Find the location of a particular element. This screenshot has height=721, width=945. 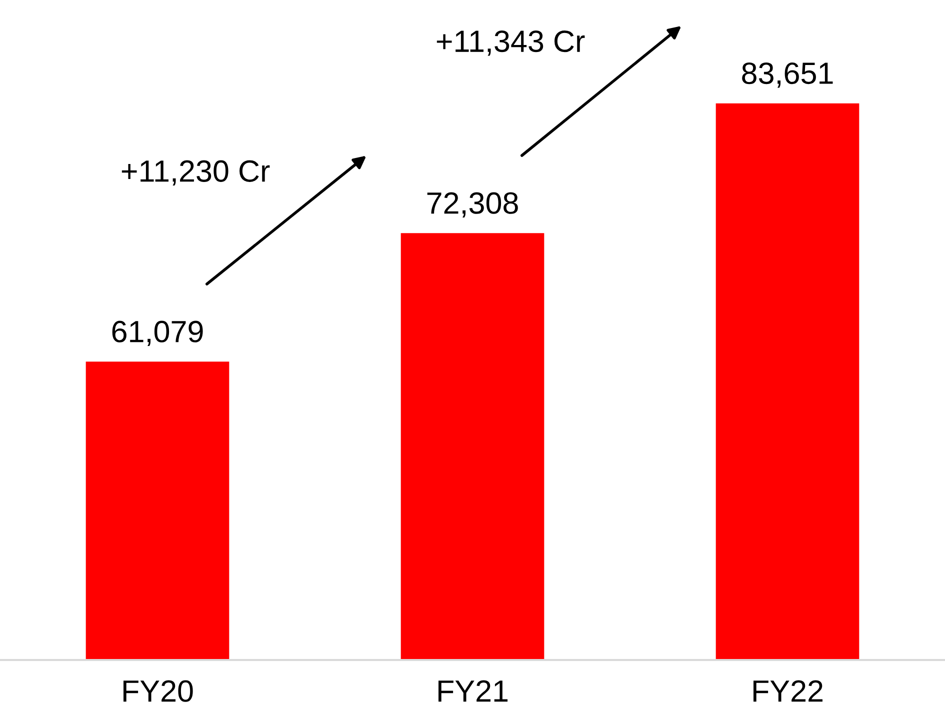

data-label: 61,079 is located at coordinates (157, 333).